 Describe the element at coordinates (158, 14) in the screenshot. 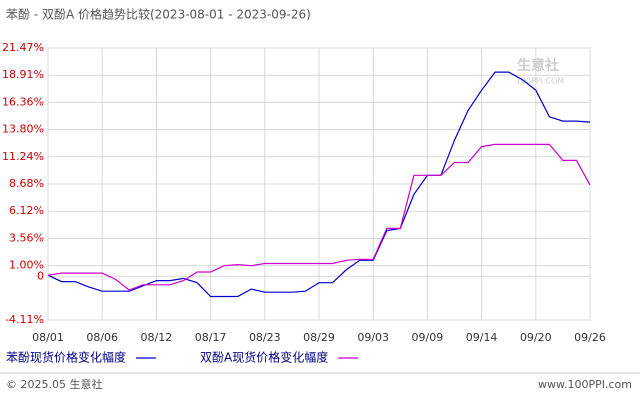

I see `chart-title: 苯酚 - 双酚A 价格趋势比较(2023-08-01 - 2023-09-26)` at that location.